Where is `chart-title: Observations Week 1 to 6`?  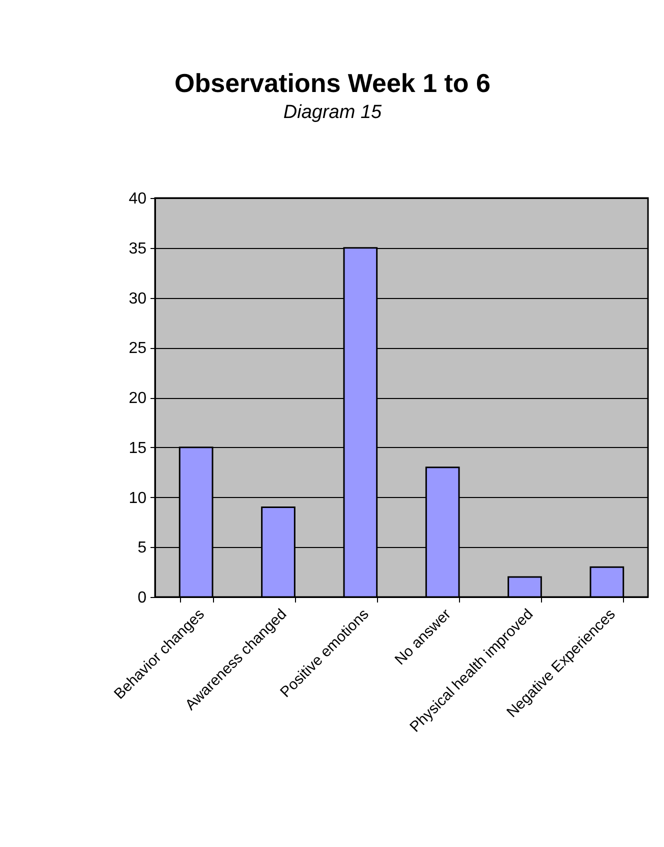
chart-title: Observations Week 1 to 6 is located at coordinates (332, 83).